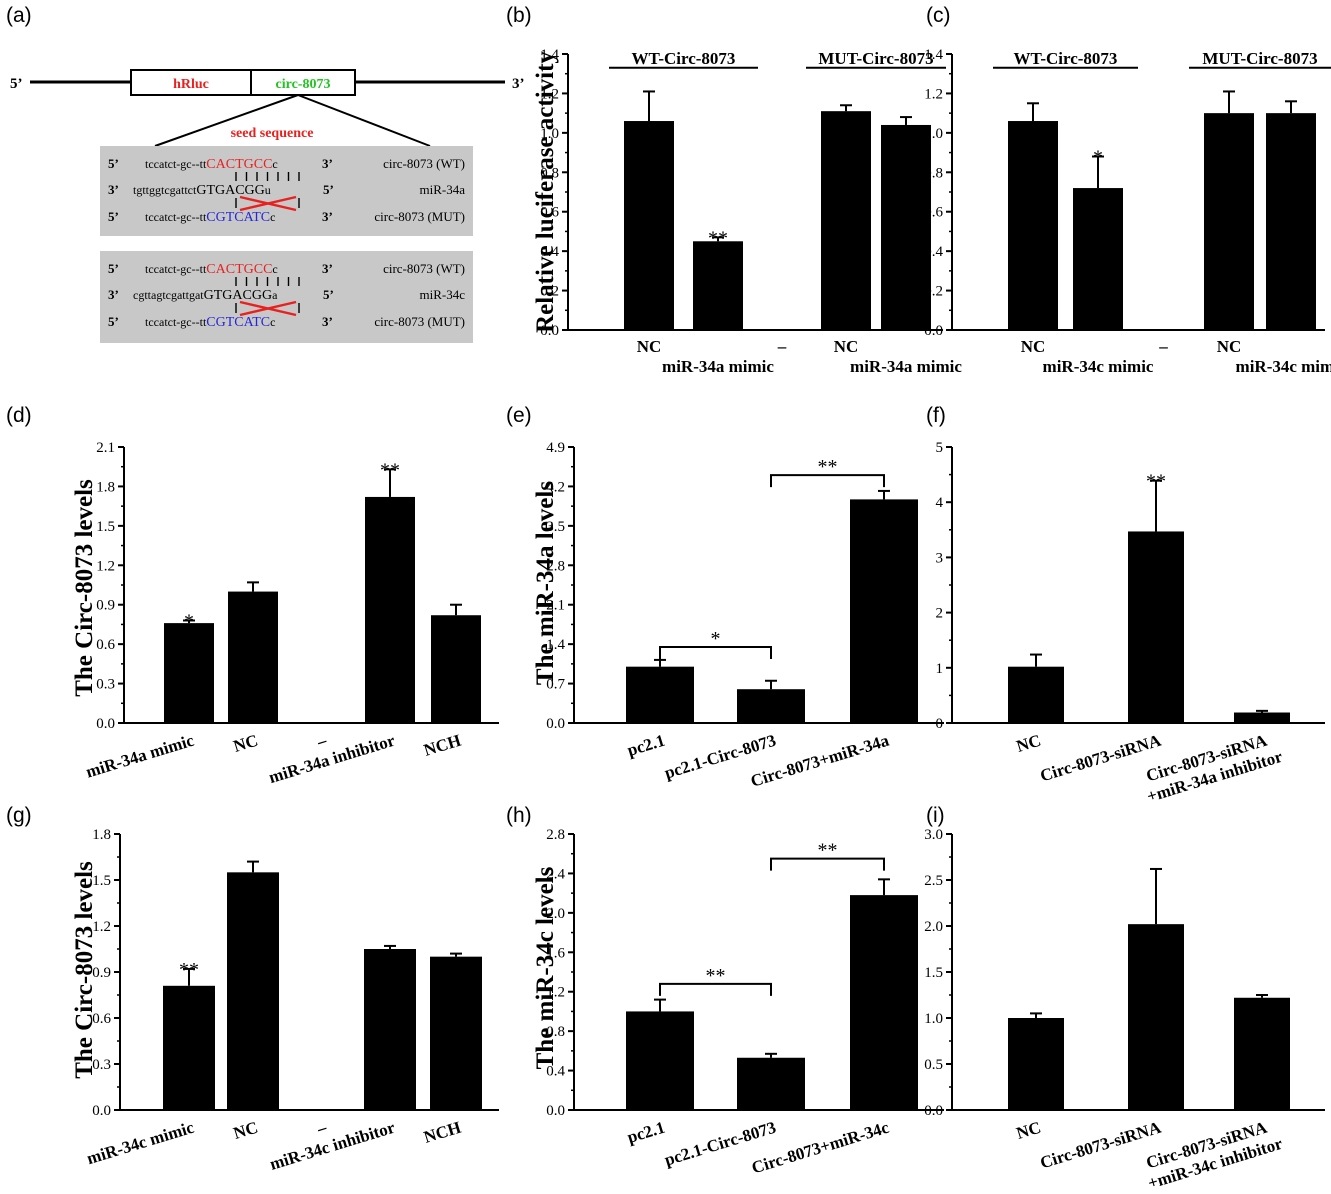  I want to click on y-tick-label: 0.2, so click(933, 292).